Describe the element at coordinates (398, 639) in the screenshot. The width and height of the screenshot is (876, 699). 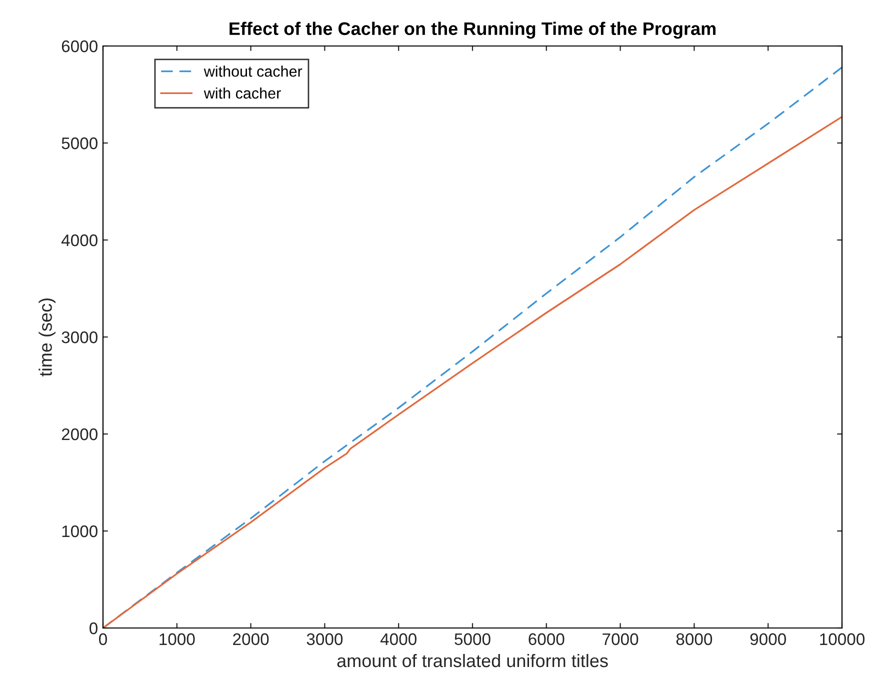
I see `x-tick-label: 4000` at that location.